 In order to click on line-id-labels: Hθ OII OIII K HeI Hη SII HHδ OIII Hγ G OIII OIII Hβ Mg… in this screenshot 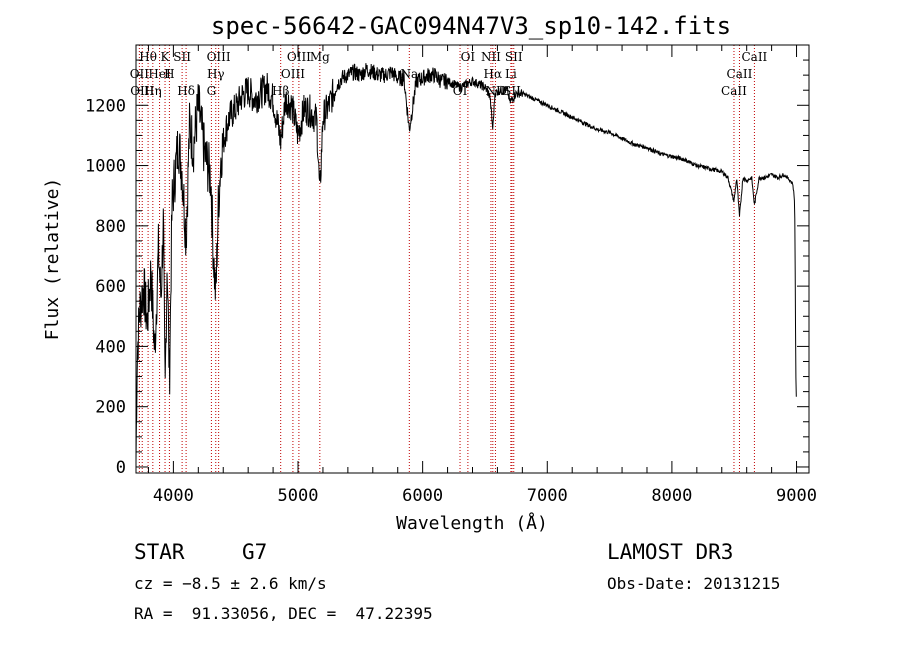, I will do `click(449, 74)`.